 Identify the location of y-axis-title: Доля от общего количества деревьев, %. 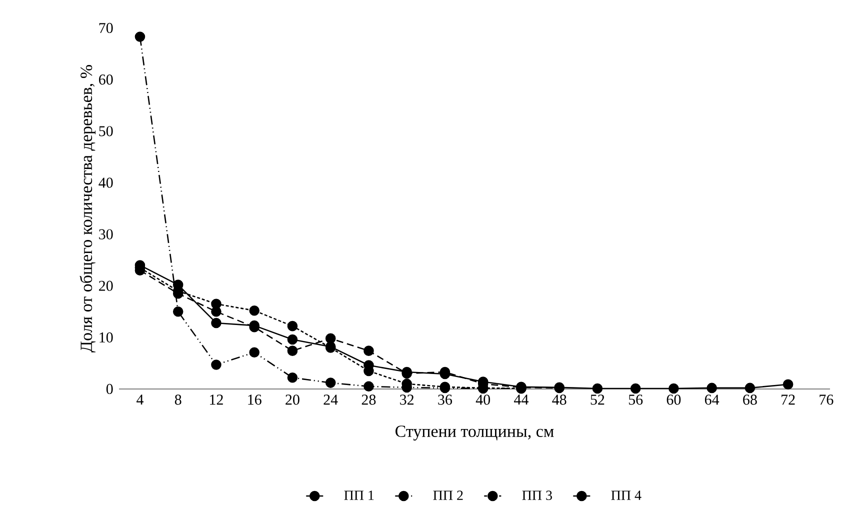
(88, 208).